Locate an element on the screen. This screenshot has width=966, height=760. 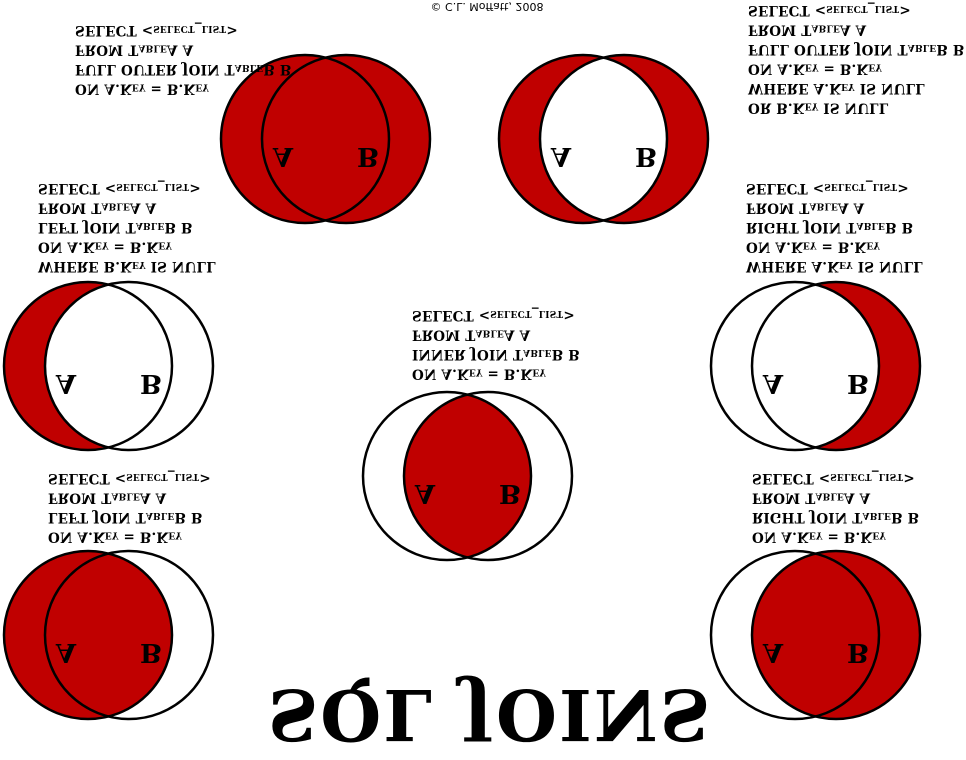
sql-line: WHERE B.Key IS NULL is located at coordinates (126, 266).